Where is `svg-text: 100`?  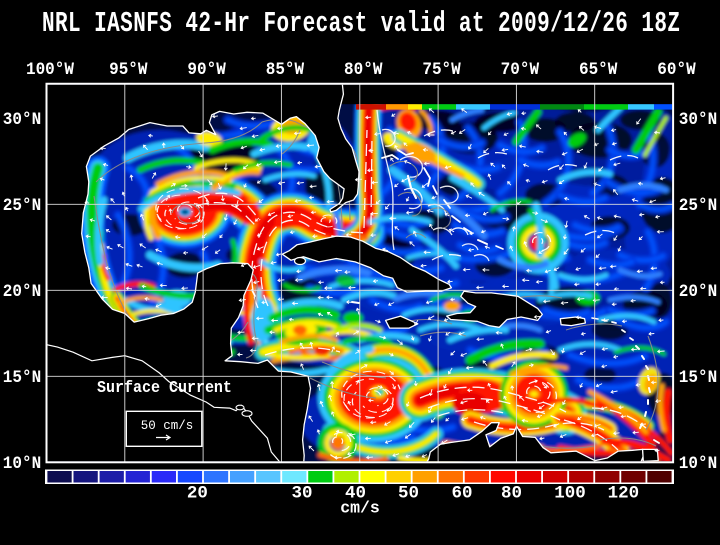
svg-text: 100 is located at coordinates (570, 494).